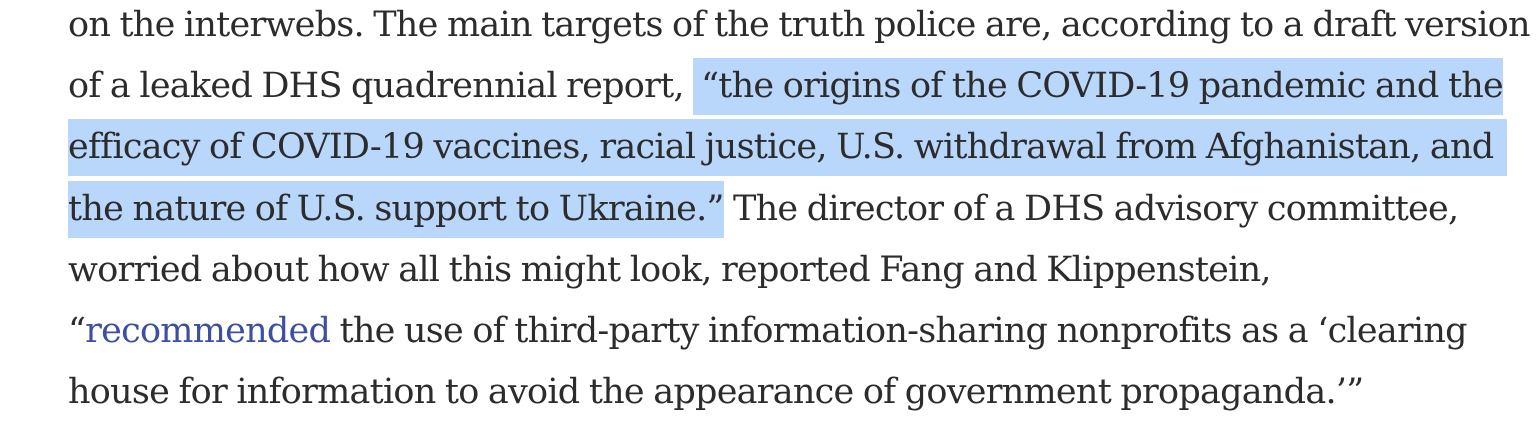 This screenshot has height=446, width=1540. I want to click on selected-quote-part-3: the nature of U.S. support to Ukraine.”, so click(396, 209).